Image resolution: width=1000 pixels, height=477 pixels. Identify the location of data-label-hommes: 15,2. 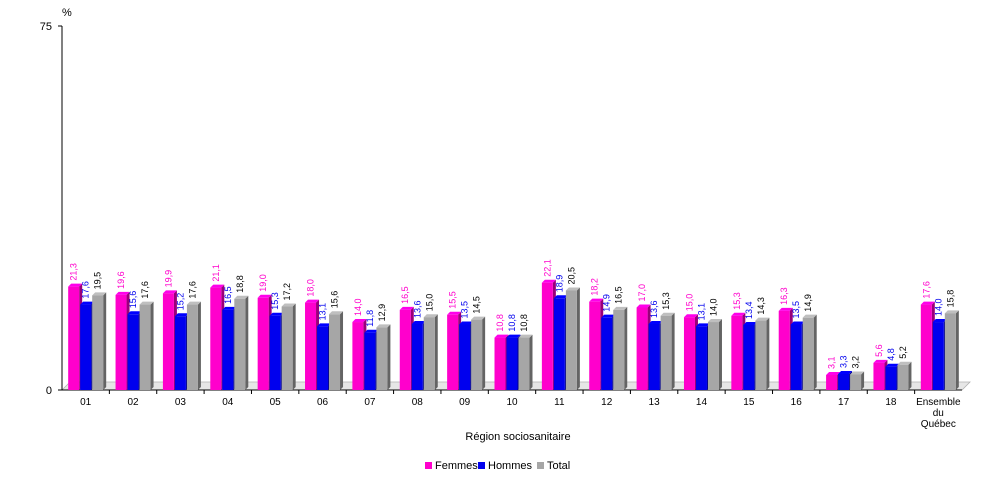
(180, 302).